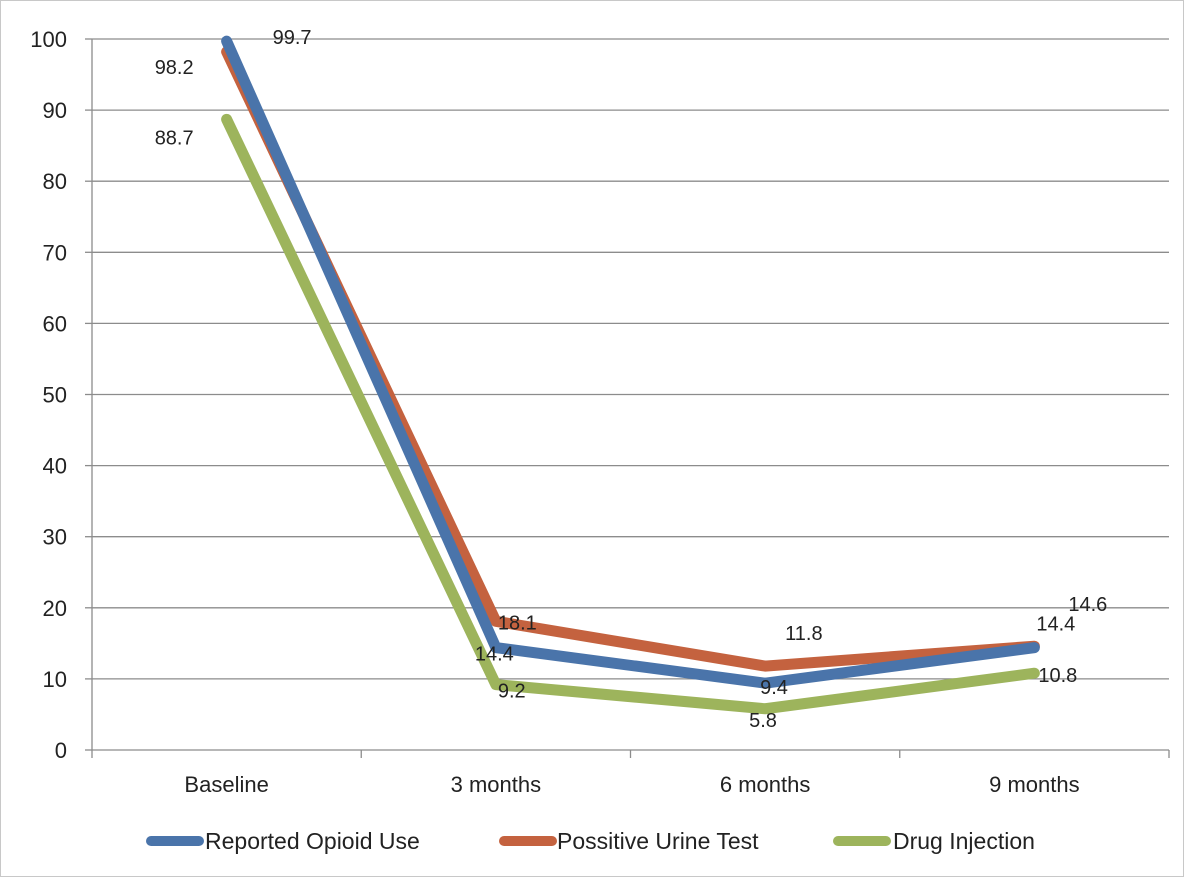 This screenshot has width=1184, height=878. I want to click on data-label: 98.2, so click(174, 68).